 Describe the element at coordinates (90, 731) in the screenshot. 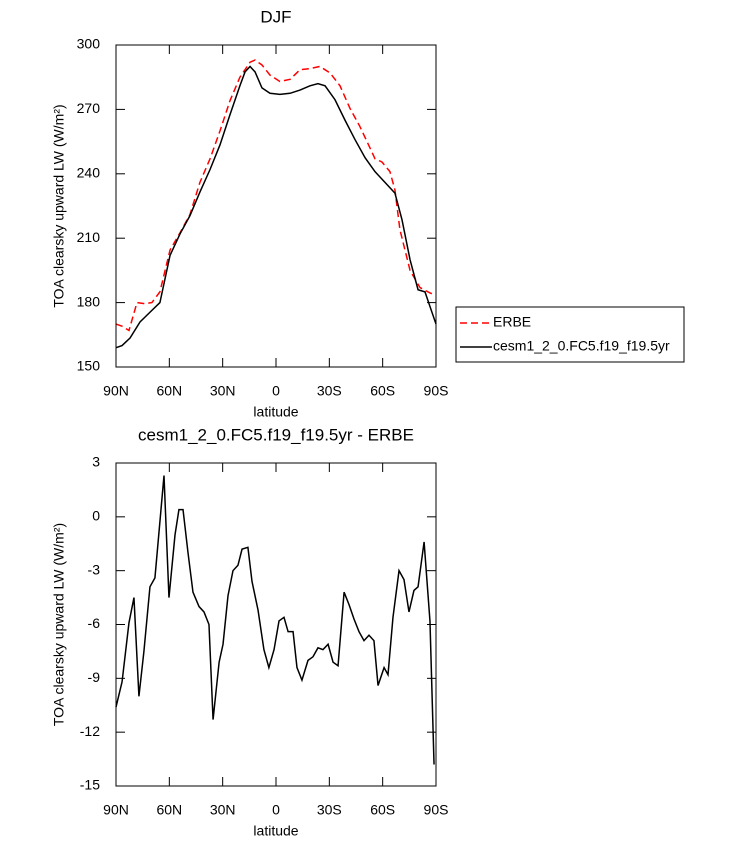

I see `y-tick-label: -12` at that location.